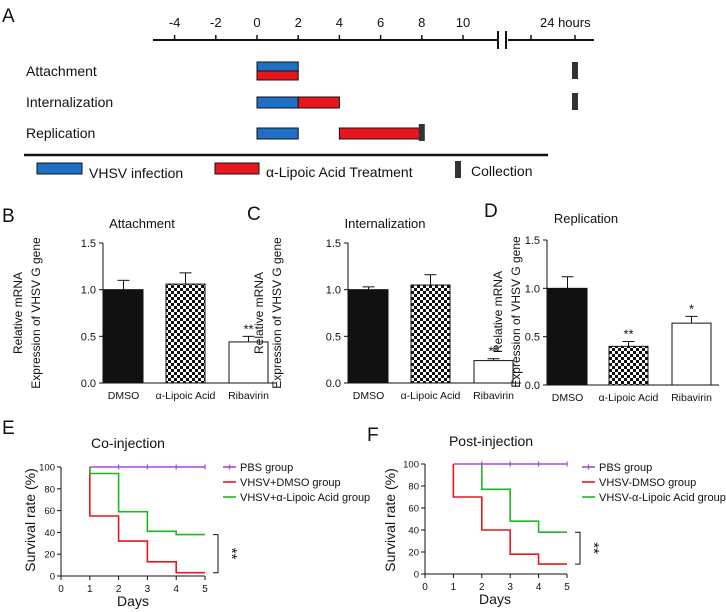 This screenshot has width=726, height=612. What do you see at coordinates (248, 396) in the screenshot?
I see `x-tick-label: Ribavirin` at bounding box center [248, 396].